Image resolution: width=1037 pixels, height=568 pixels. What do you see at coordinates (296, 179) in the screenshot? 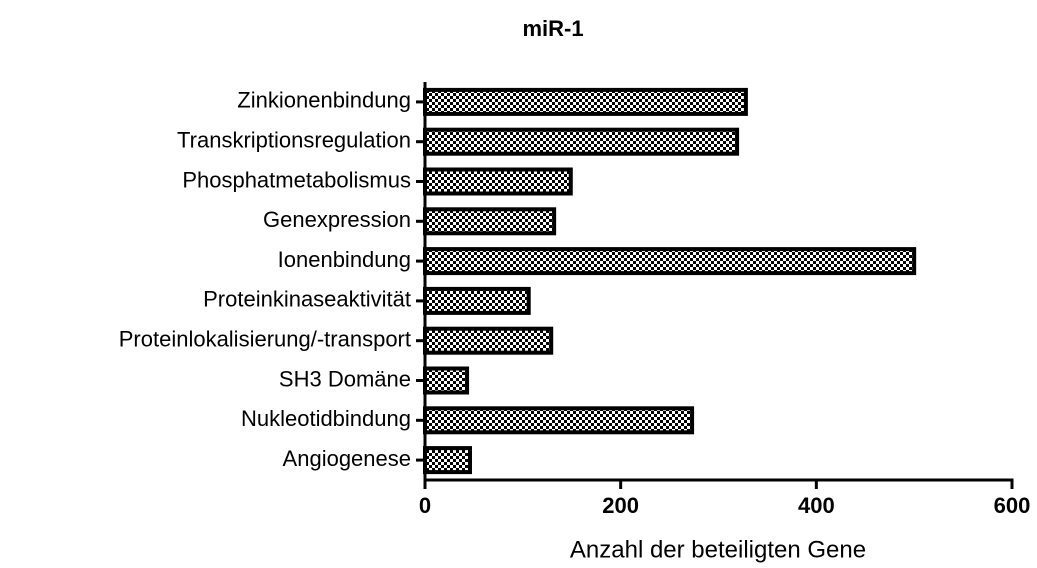
I see `y-tick-label: Phosphatmetabolismus` at bounding box center [296, 179].